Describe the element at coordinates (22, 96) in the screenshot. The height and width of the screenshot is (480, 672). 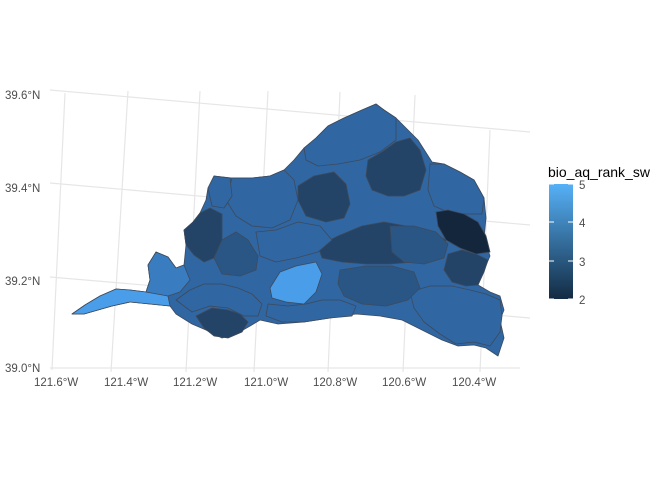
I see `y-tick-39-6: 39.6°N` at that location.